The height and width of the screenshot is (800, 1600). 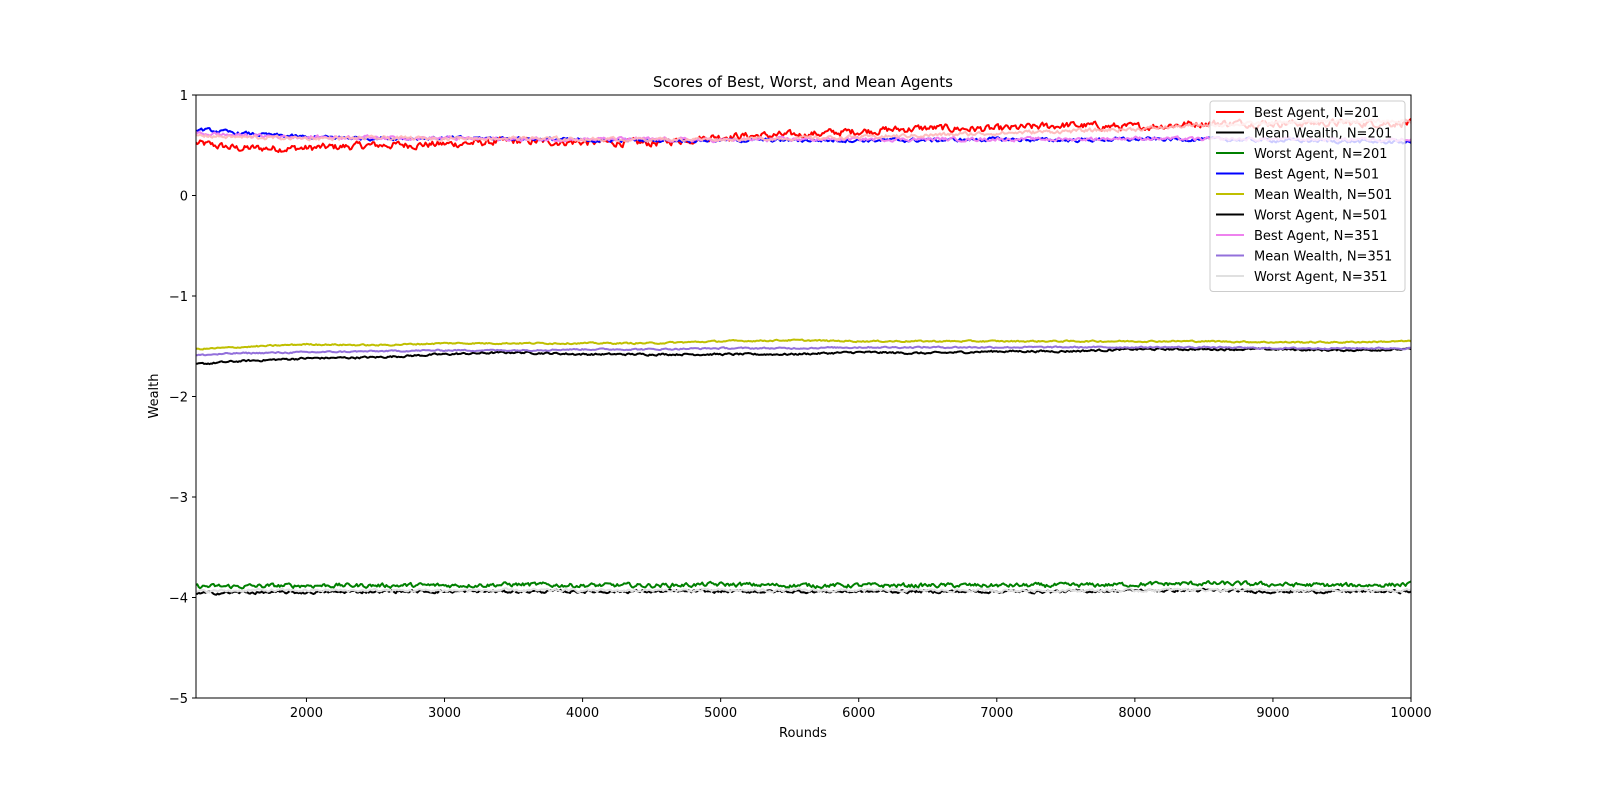 I want to click on legend-label: Best Agent, N=201, so click(x=1316, y=113).